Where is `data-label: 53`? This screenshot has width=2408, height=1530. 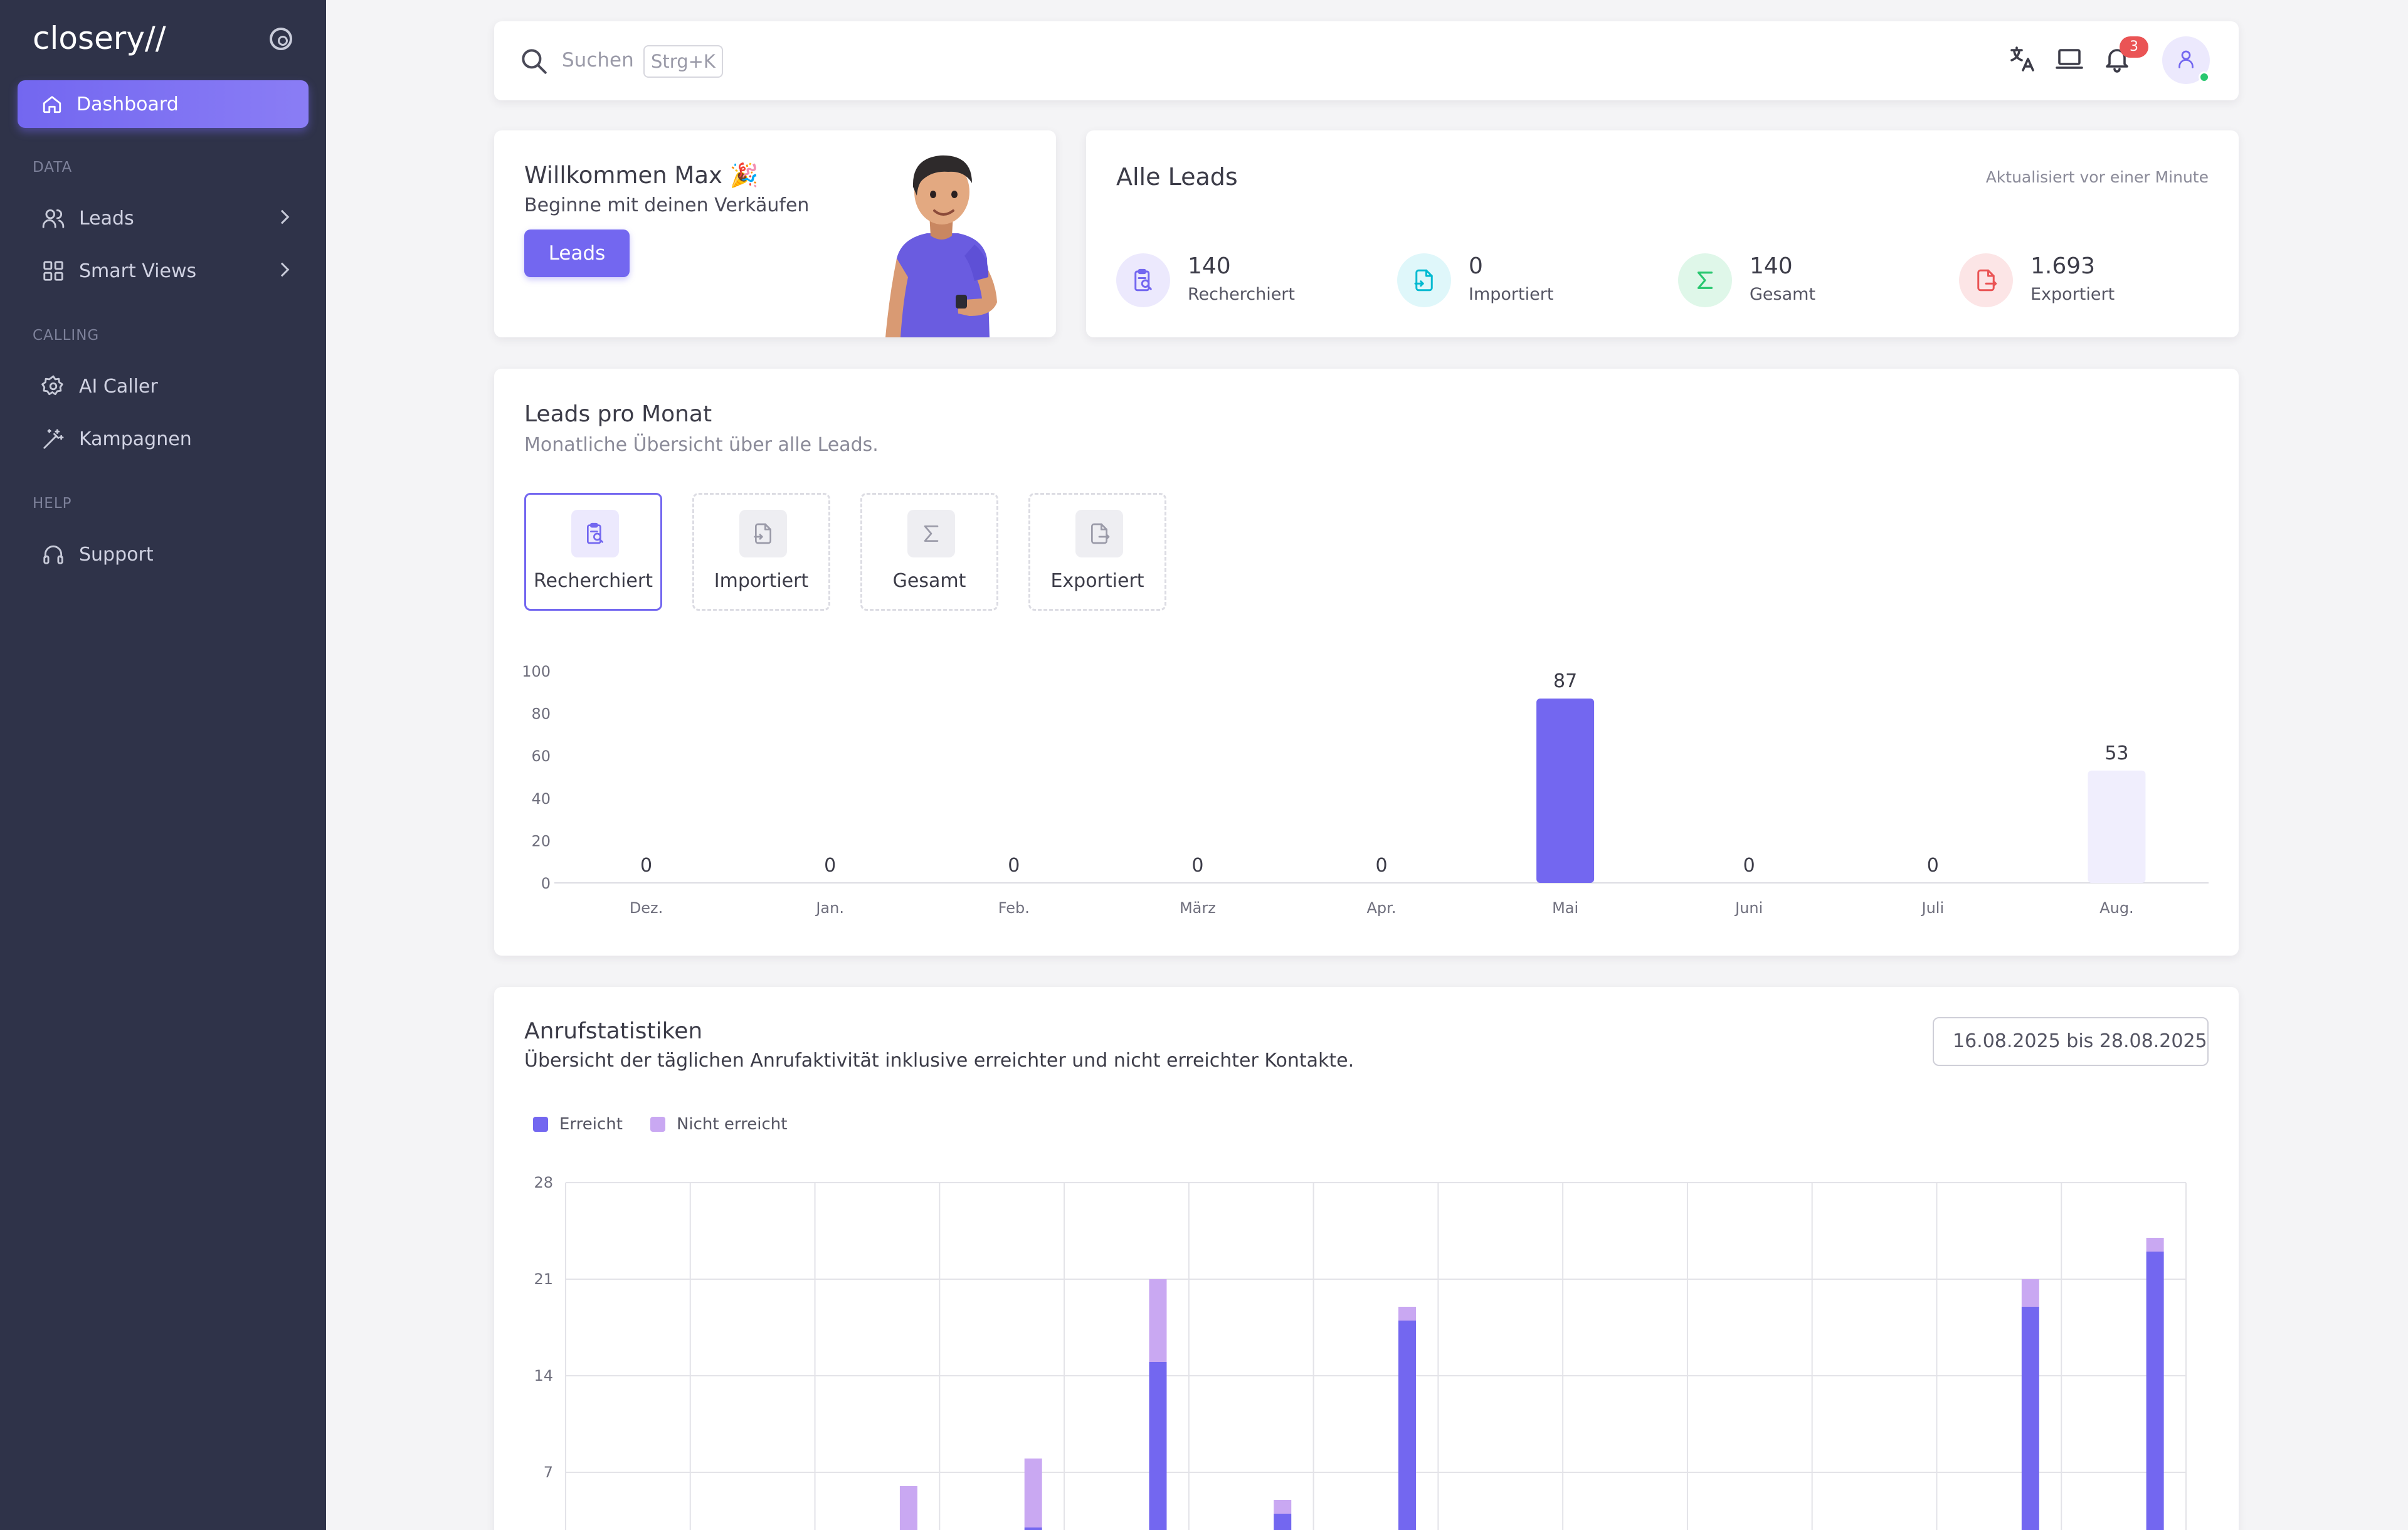
data-label: 53 is located at coordinates (2116, 753).